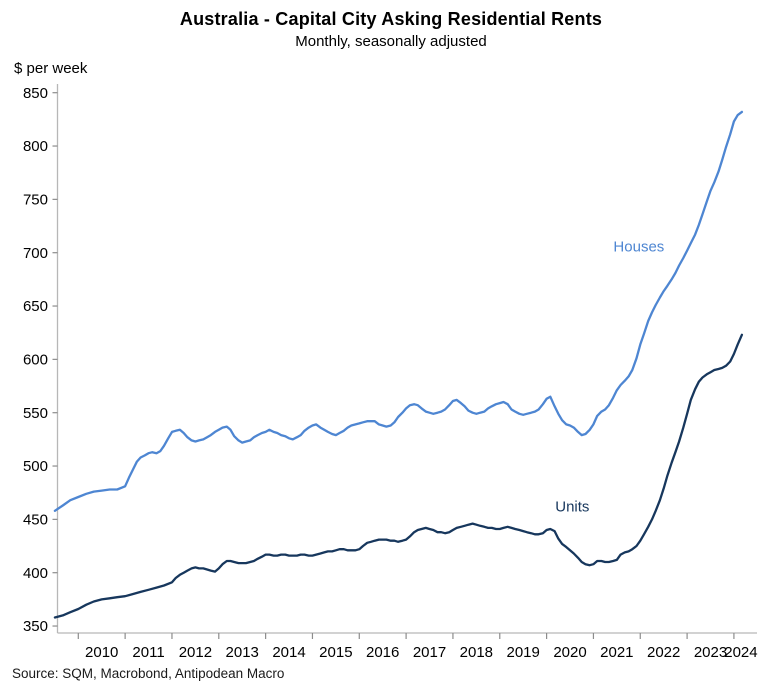  Describe the element at coordinates (391, 41) in the screenshot. I see `chart-subtitle: Monthly, seasonally adjusted` at that location.